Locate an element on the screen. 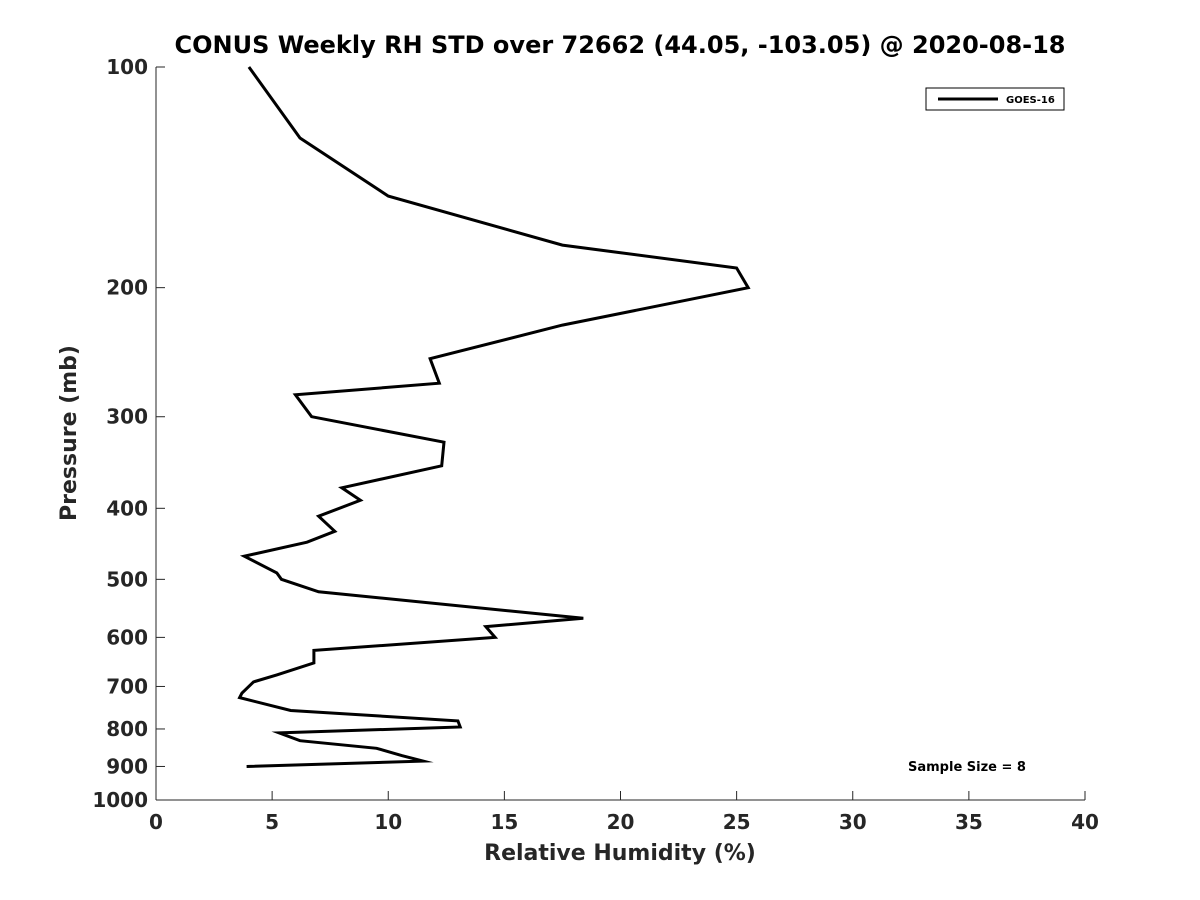 The image size is (1200, 900). x-tick-label: 40 is located at coordinates (1085, 822).